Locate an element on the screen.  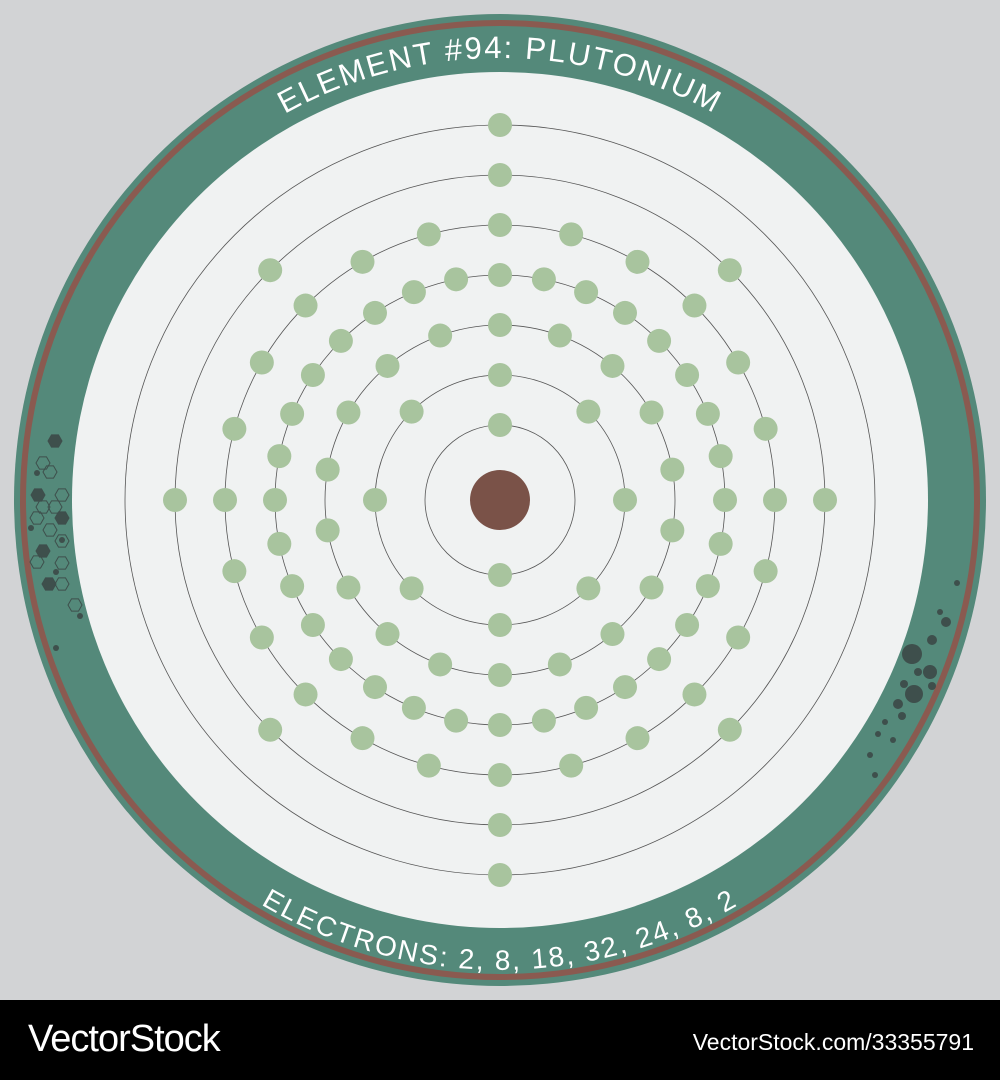
watermark-bar: VectorStock VectorStock.com/33355791 is located at coordinates (500, 1040).